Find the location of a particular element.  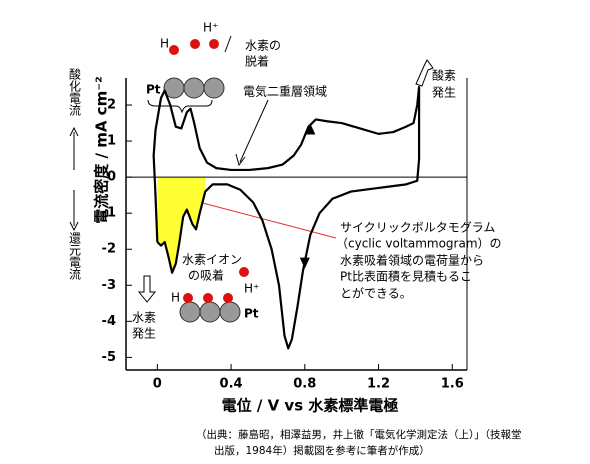

note: Pt比表面積を見積もるこ is located at coordinates (406, 276).